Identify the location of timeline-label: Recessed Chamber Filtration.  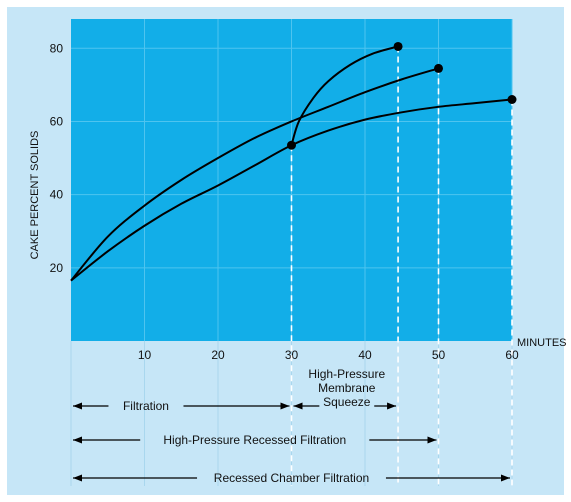
(291, 478).